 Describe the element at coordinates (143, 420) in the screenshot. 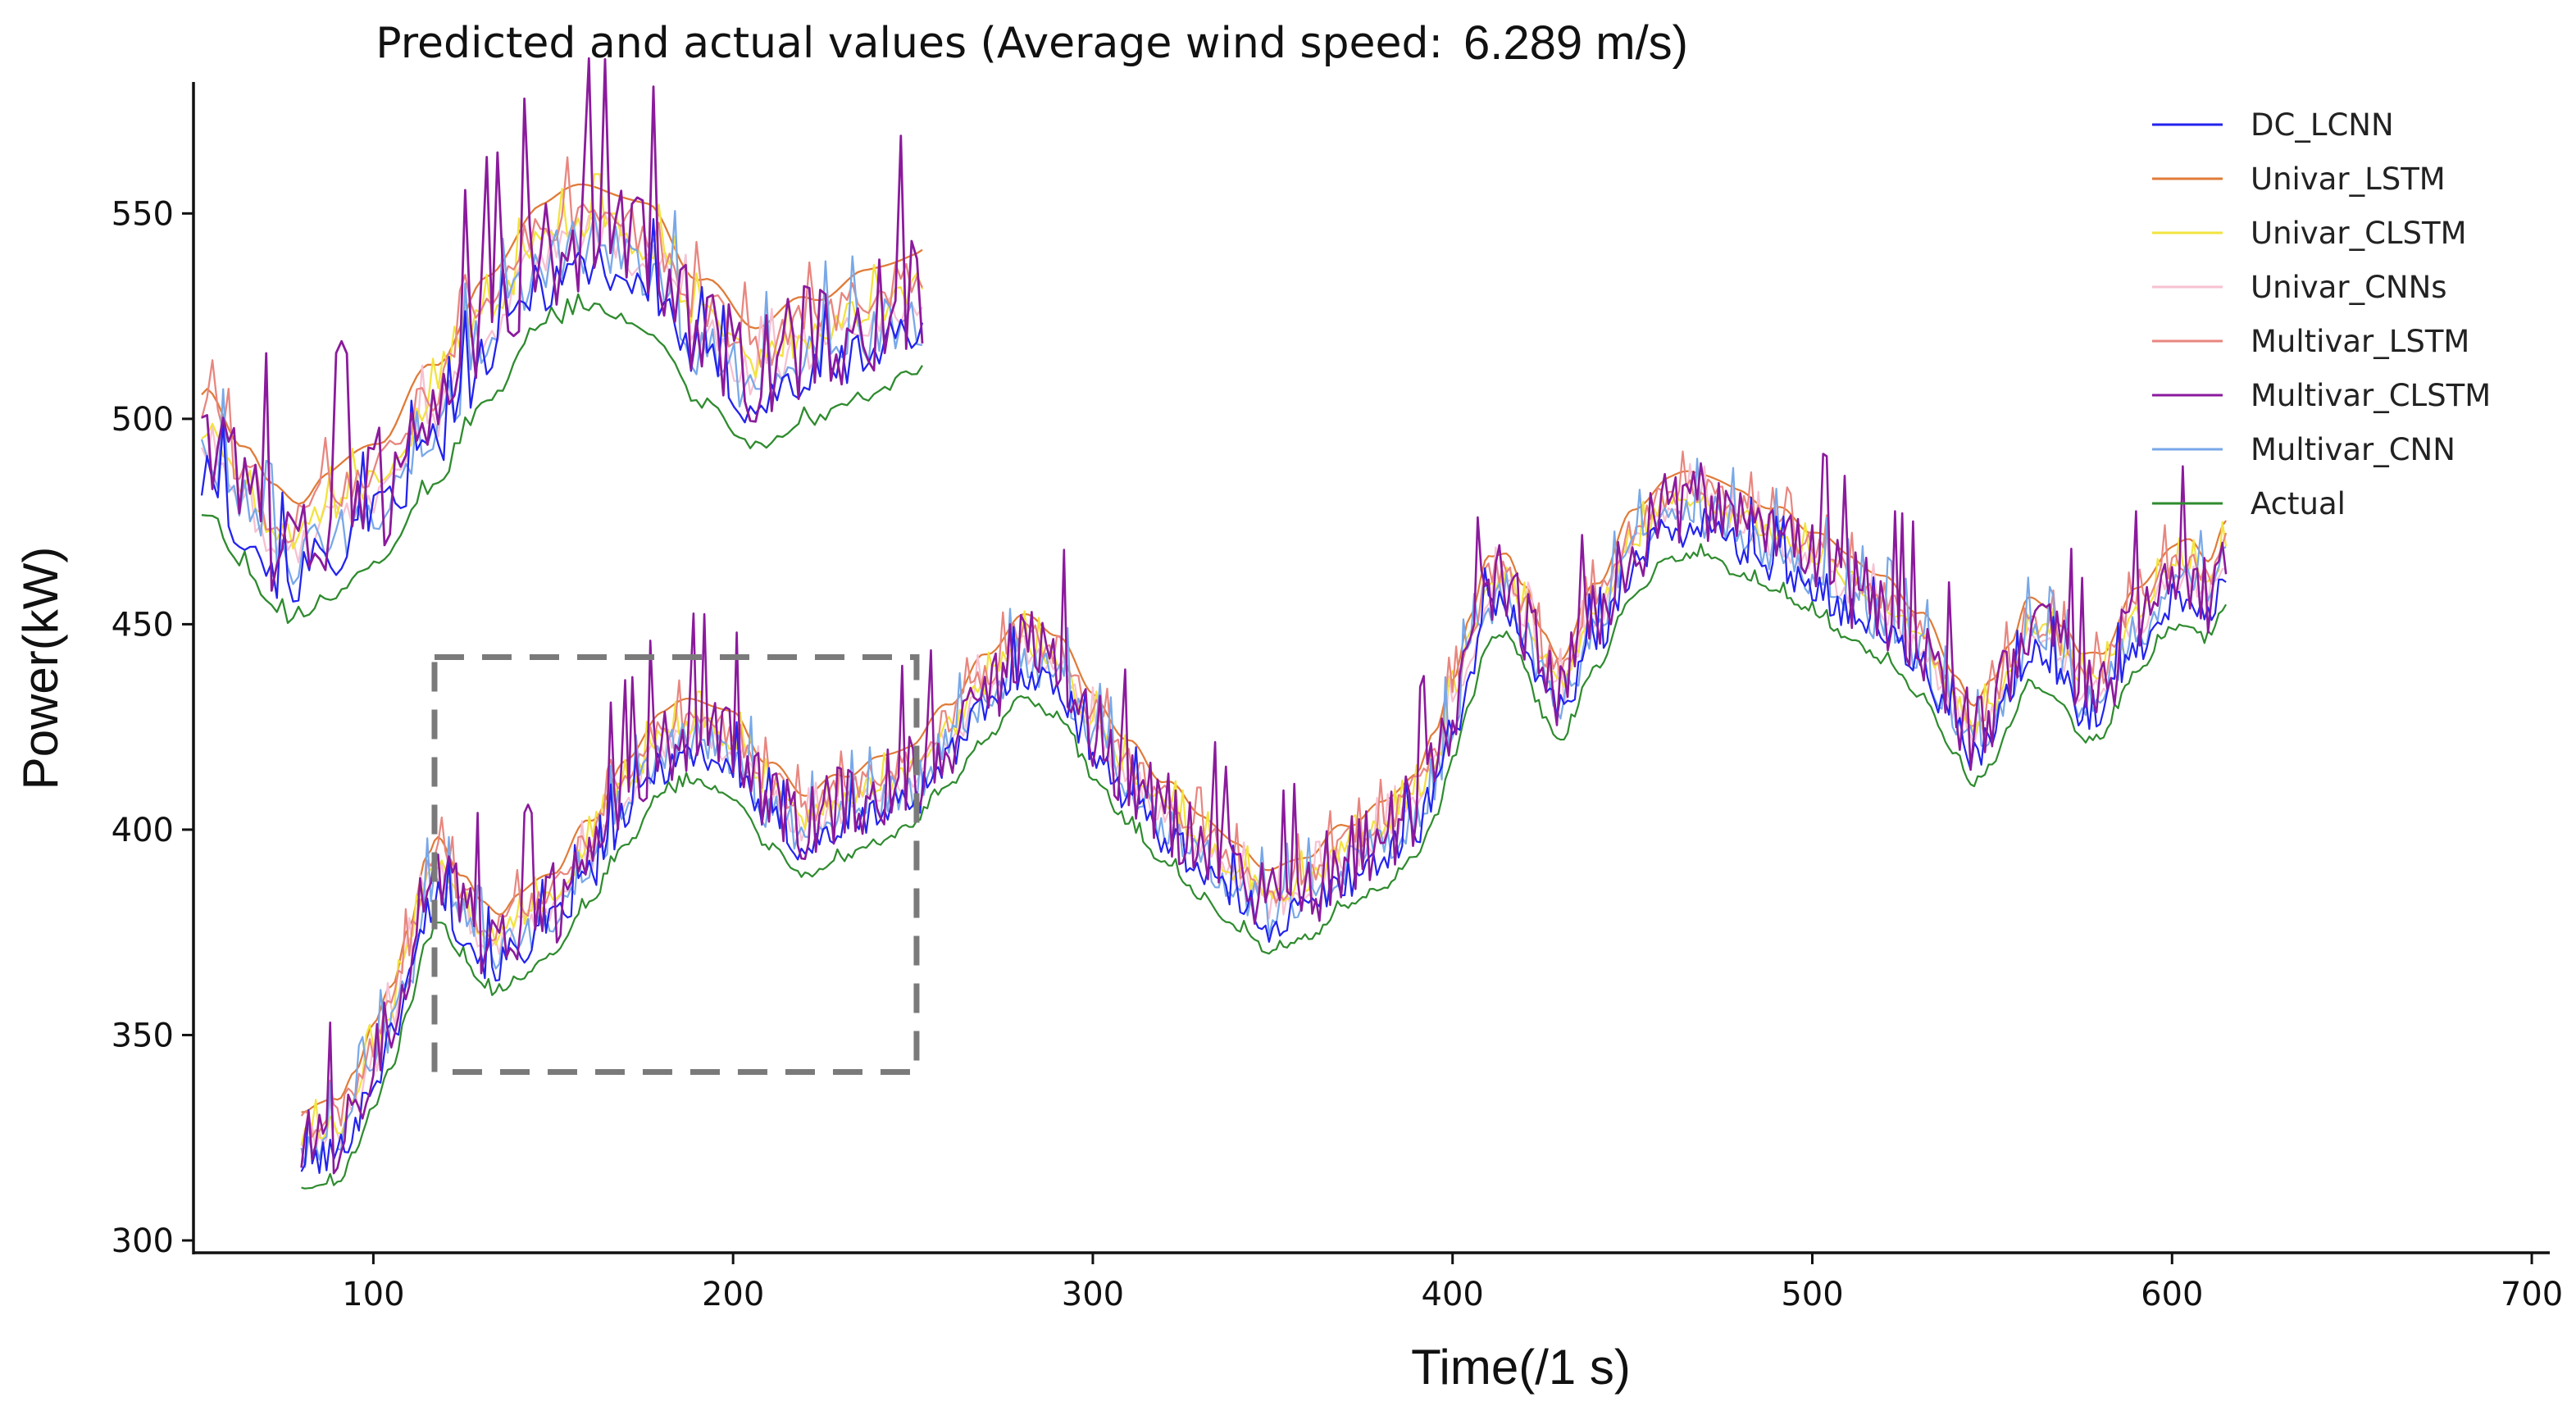

I see `y-tick-label: 500` at that location.